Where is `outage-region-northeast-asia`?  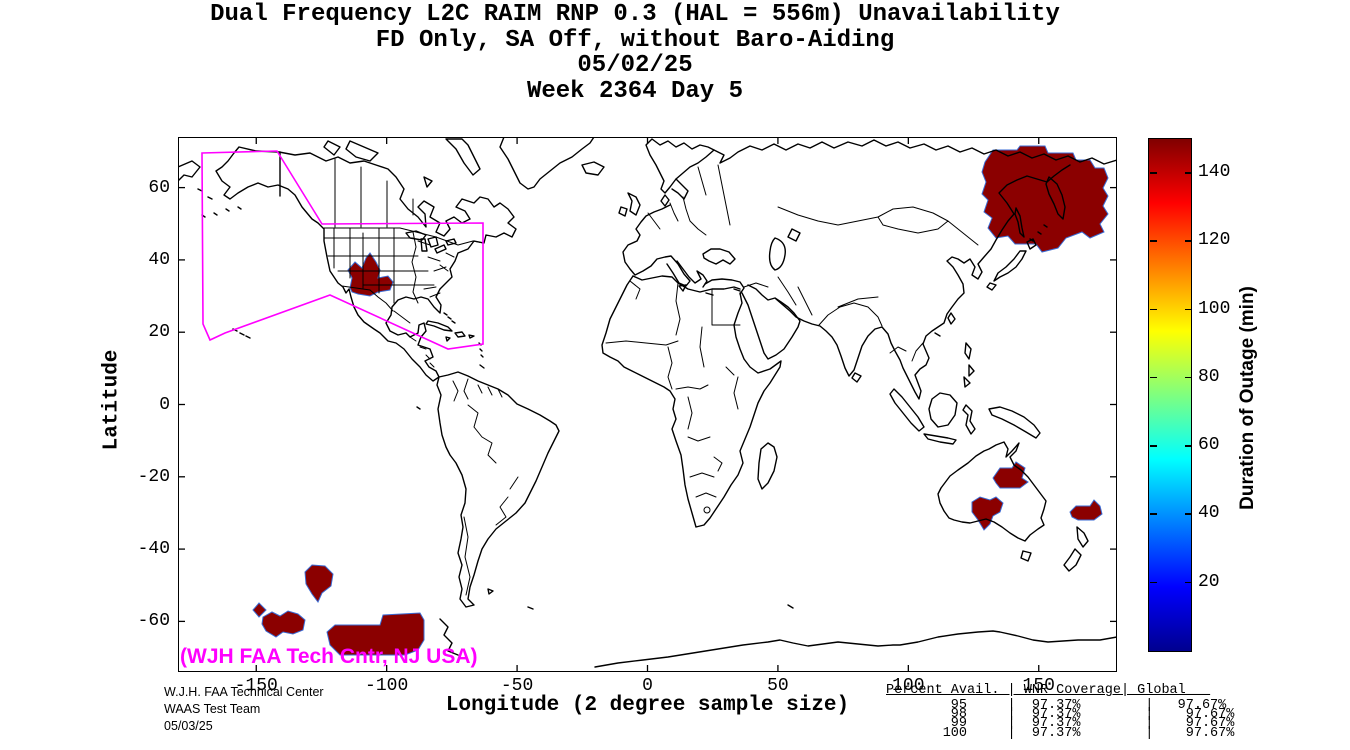
outage-region-northeast-asia is located at coordinates (1045, 199).